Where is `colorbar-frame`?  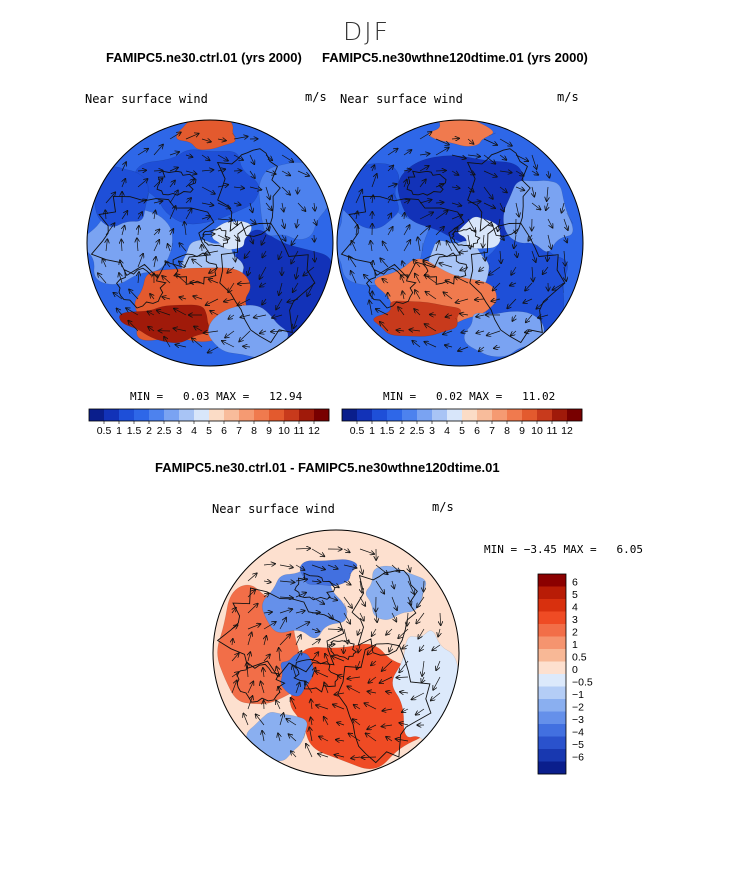 colorbar-frame is located at coordinates (552, 674).